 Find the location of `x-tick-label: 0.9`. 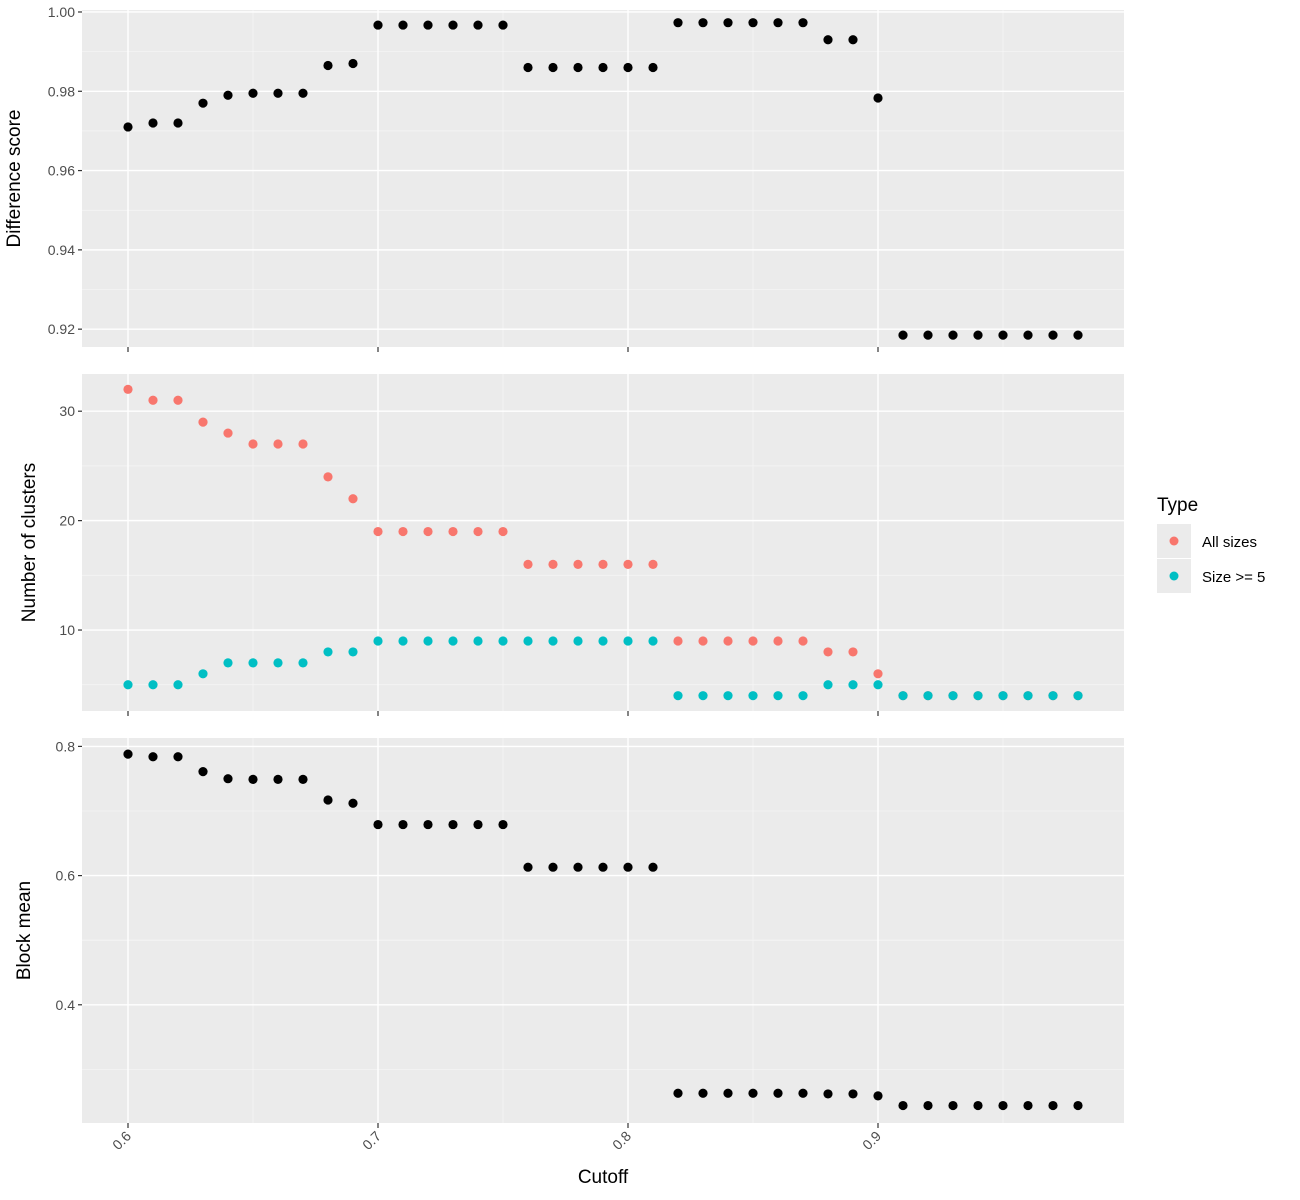

x-tick-label: 0.9 is located at coordinates (871, 1140).